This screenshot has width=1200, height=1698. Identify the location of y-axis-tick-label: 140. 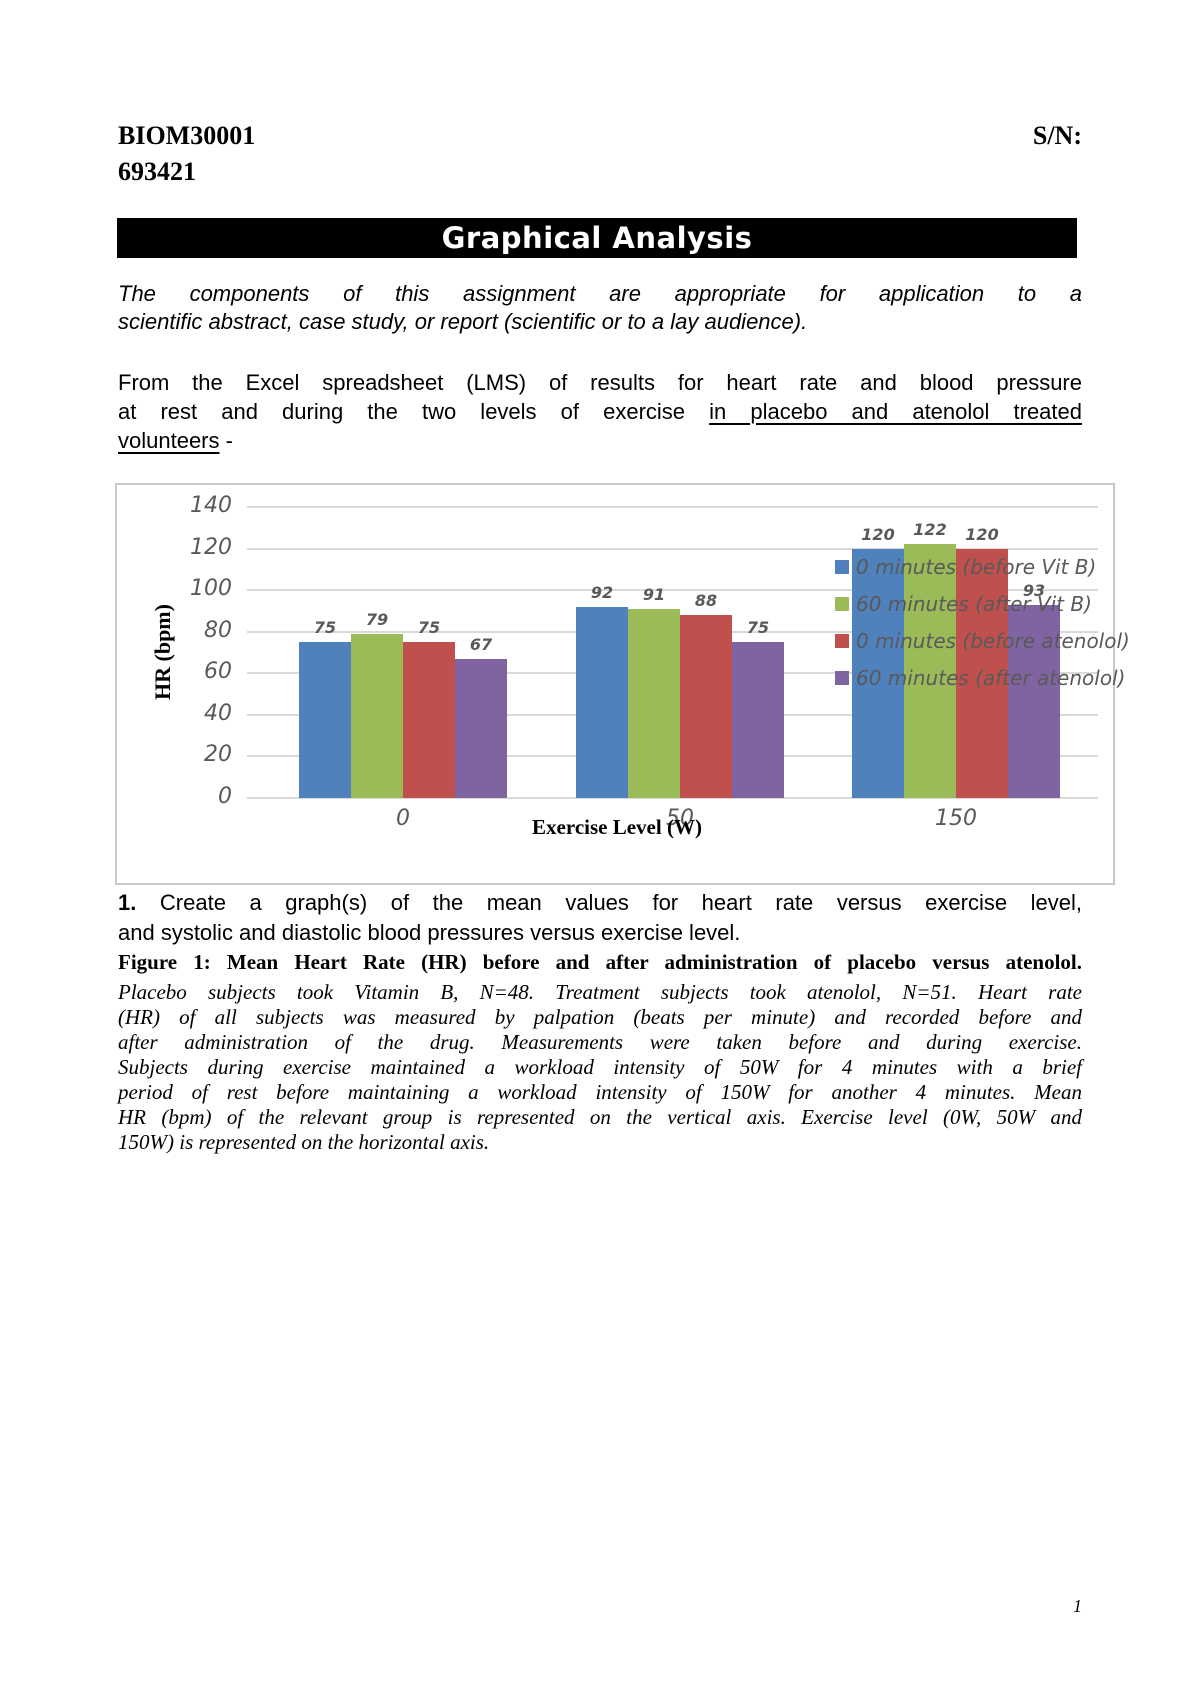
(211, 505).